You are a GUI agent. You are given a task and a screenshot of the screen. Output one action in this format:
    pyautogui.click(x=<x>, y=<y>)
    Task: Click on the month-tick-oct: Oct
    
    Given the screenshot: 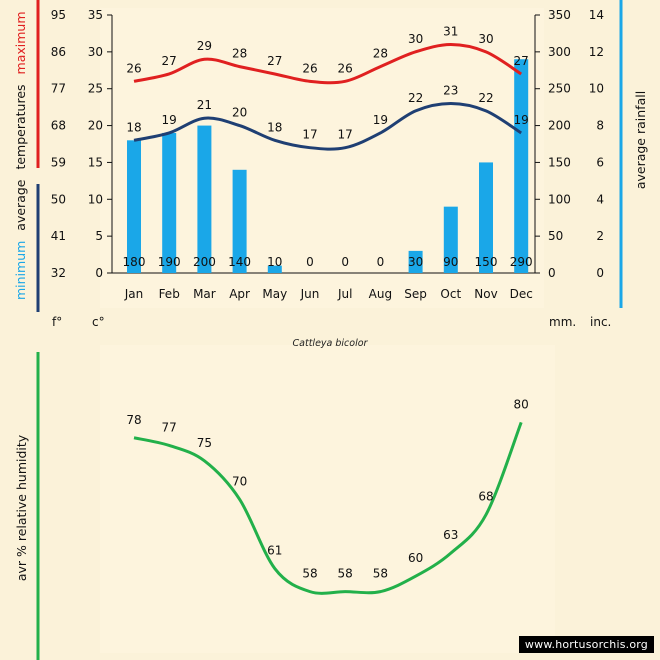 What is the action you would take?
    pyautogui.click(x=450, y=294)
    